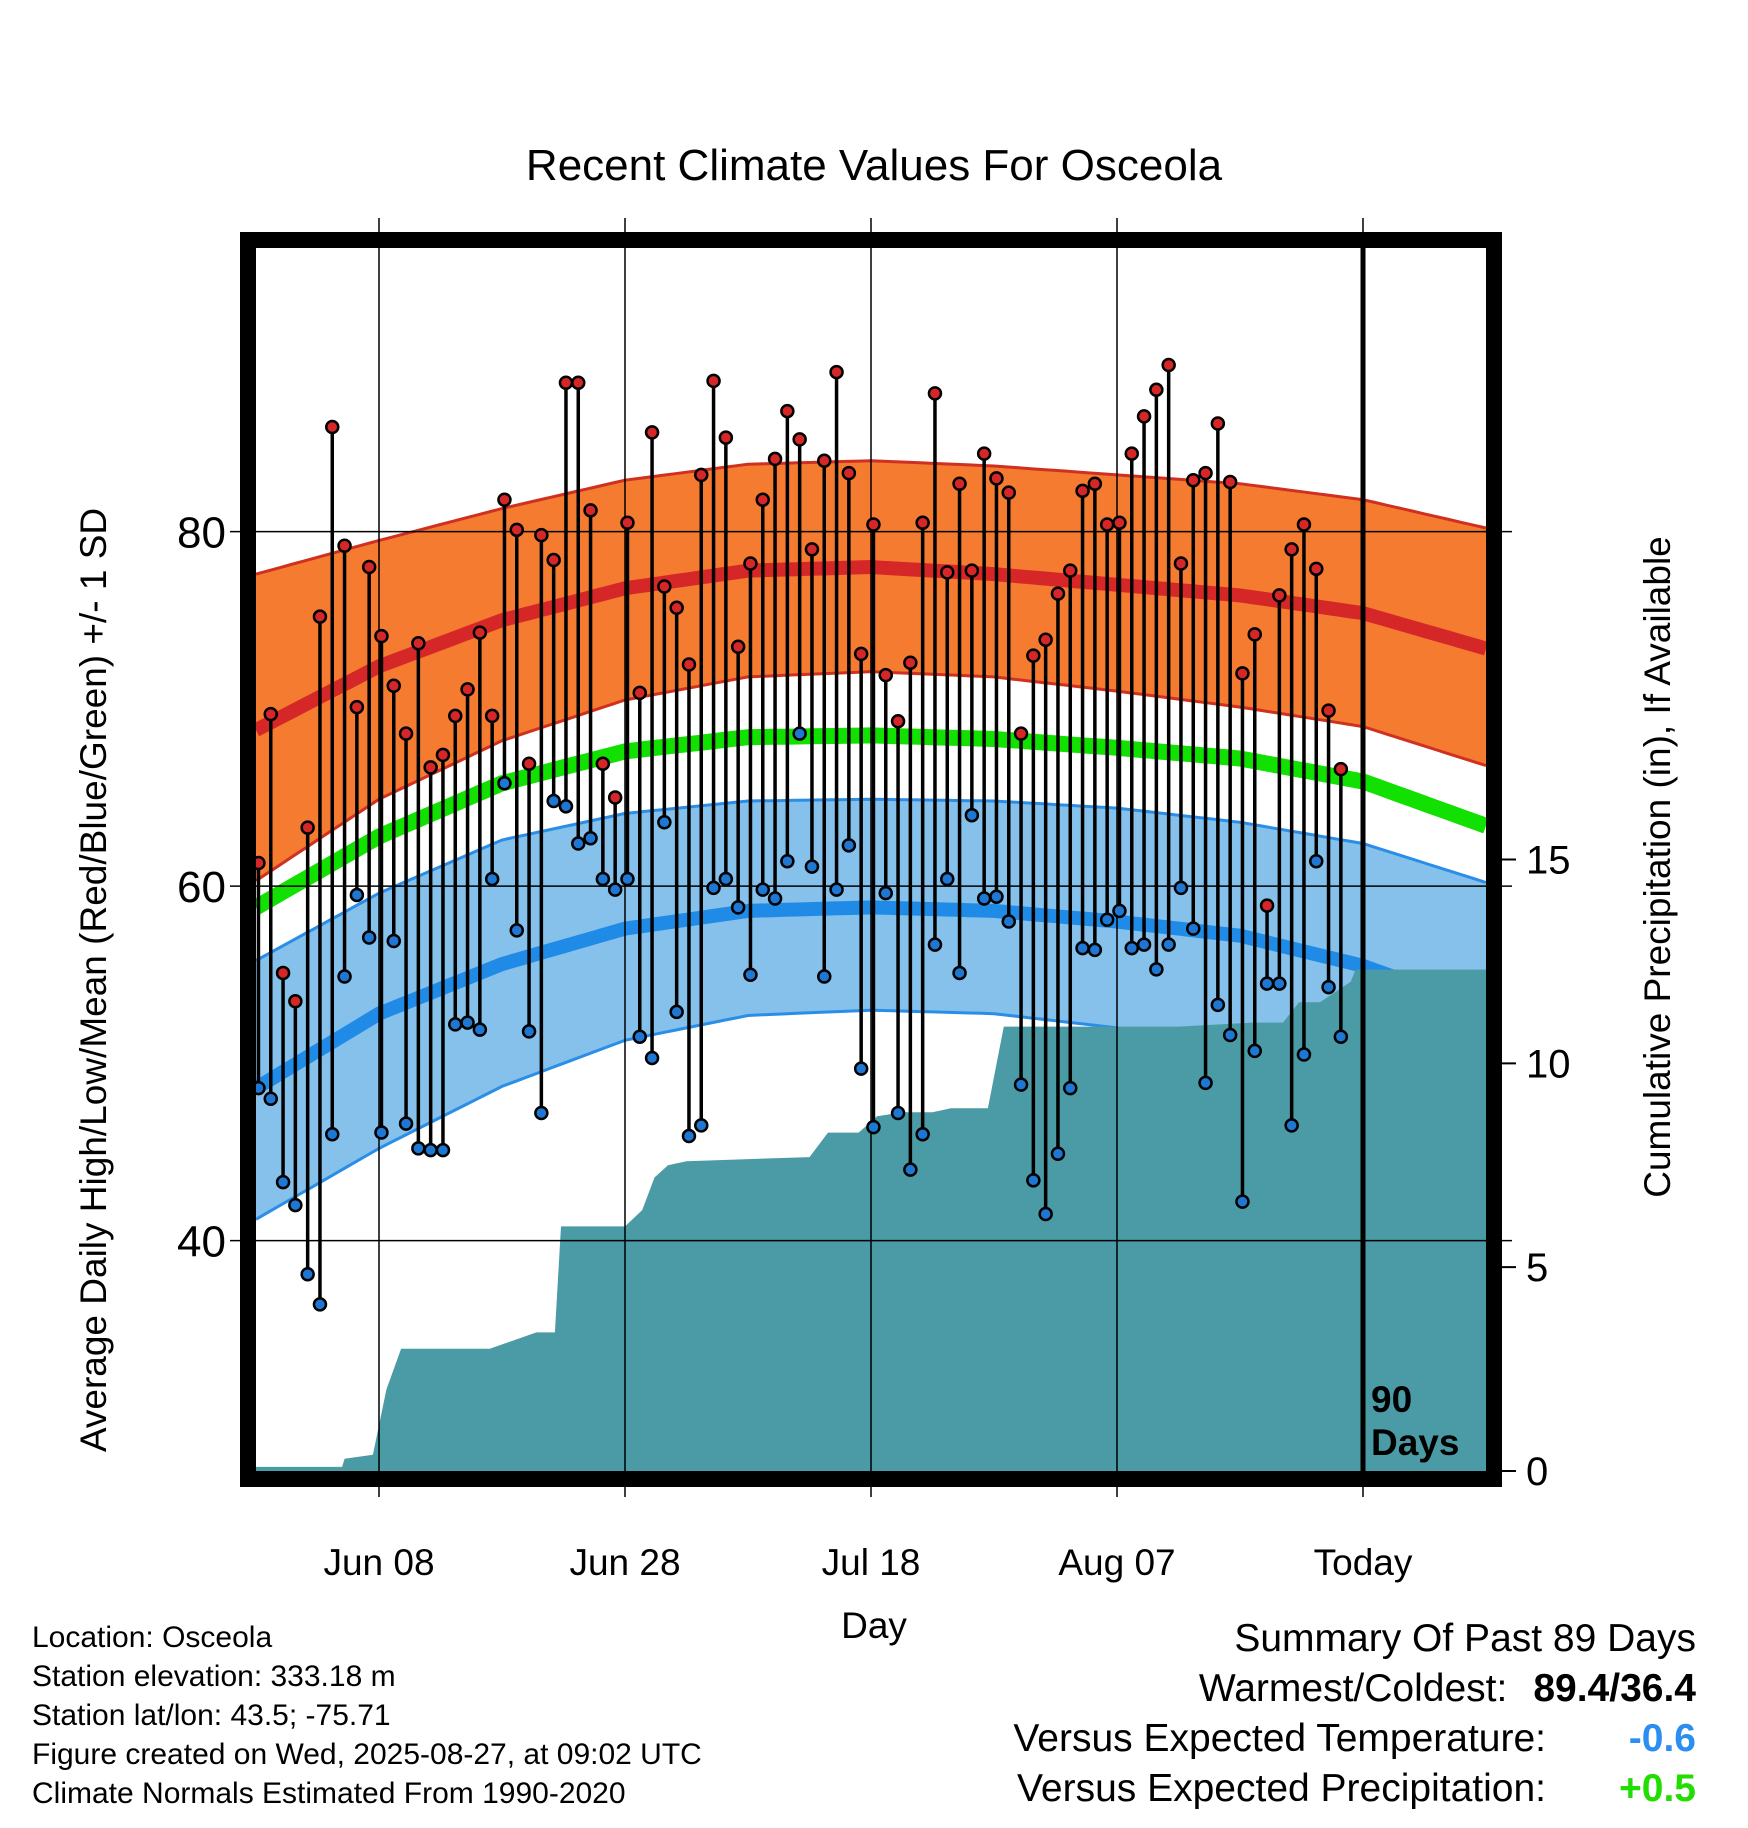 This screenshot has height=1828, width=1748. Describe the element at coordinates (214, 1676) in the screenshot. I see `info-elevation: Station elevation: 333.18 m` at that location.